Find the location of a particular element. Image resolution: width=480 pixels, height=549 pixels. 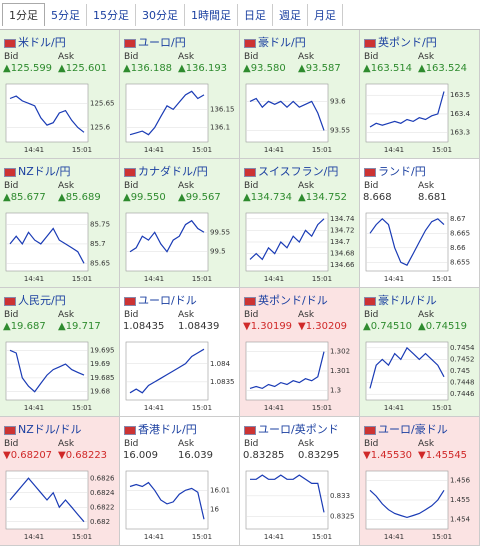

tab: 週足 is located at coordinates (290, 14).